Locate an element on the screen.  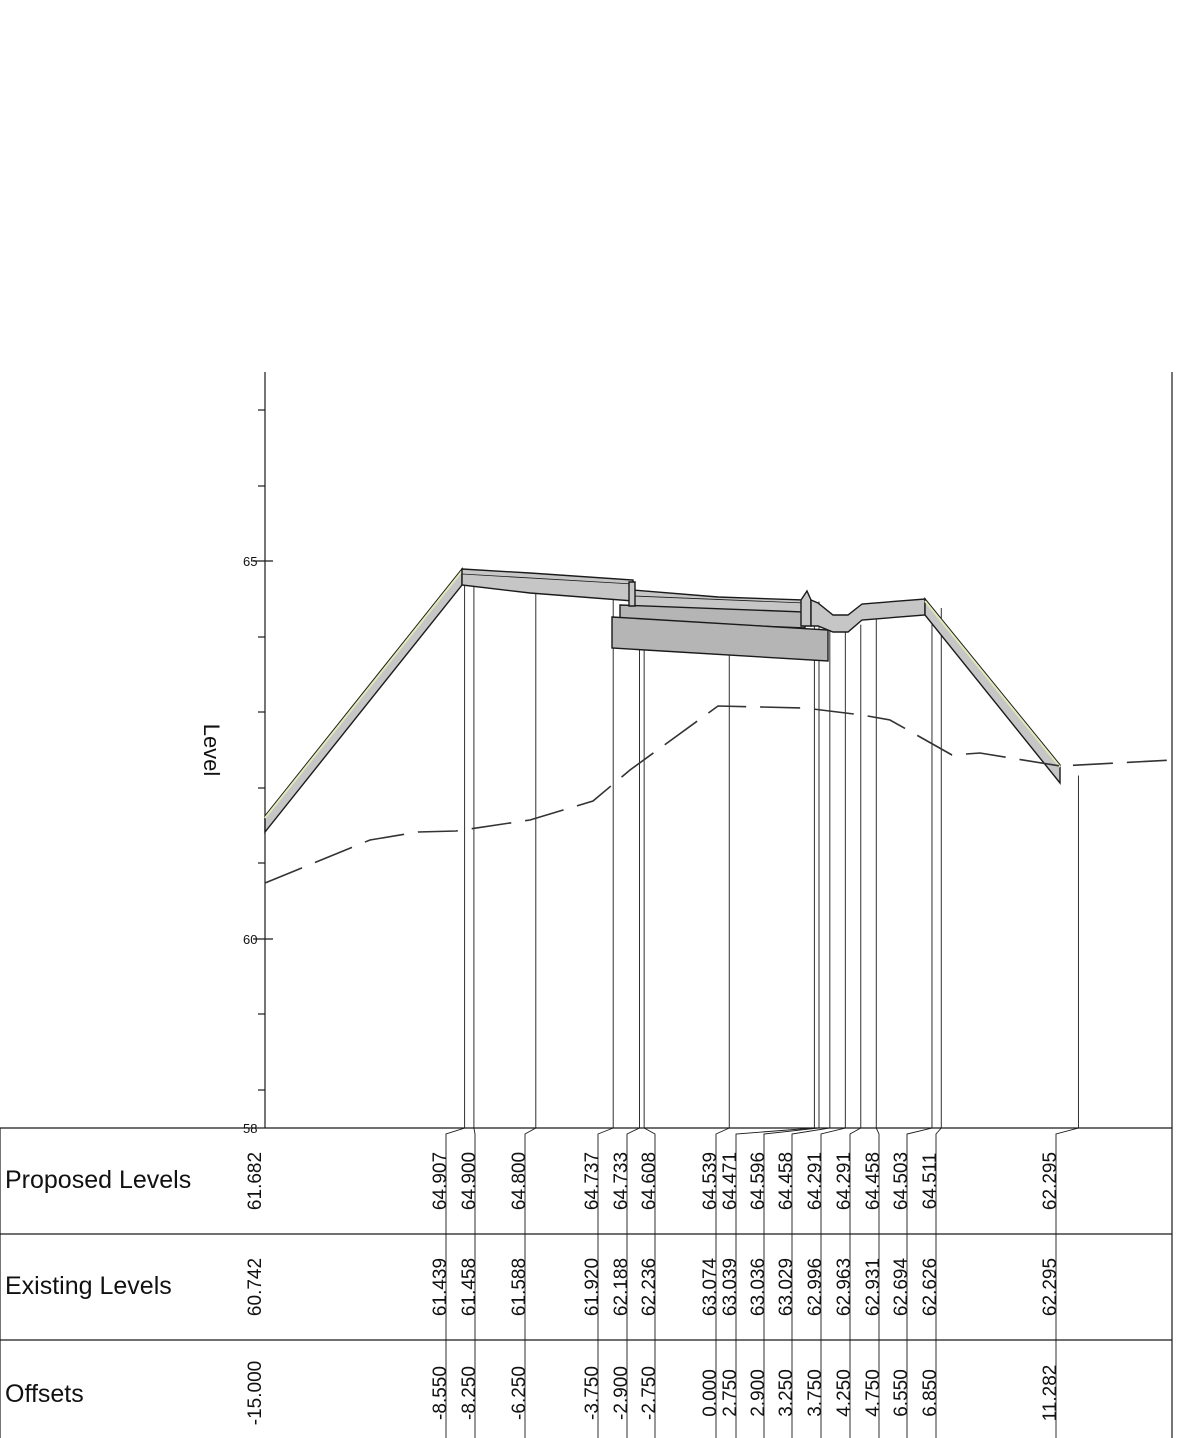
offset-value: 0.000 is located at coordinates (710, 1393).